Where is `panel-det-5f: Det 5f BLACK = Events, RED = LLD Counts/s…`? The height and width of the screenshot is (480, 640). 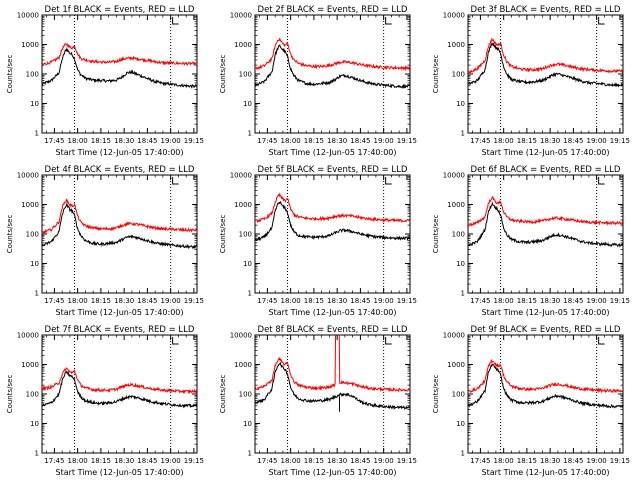 panel-det-5f: Det 5f BLACK = Events, RED = LLD Counts/s… is located at coordinates (318, 241).